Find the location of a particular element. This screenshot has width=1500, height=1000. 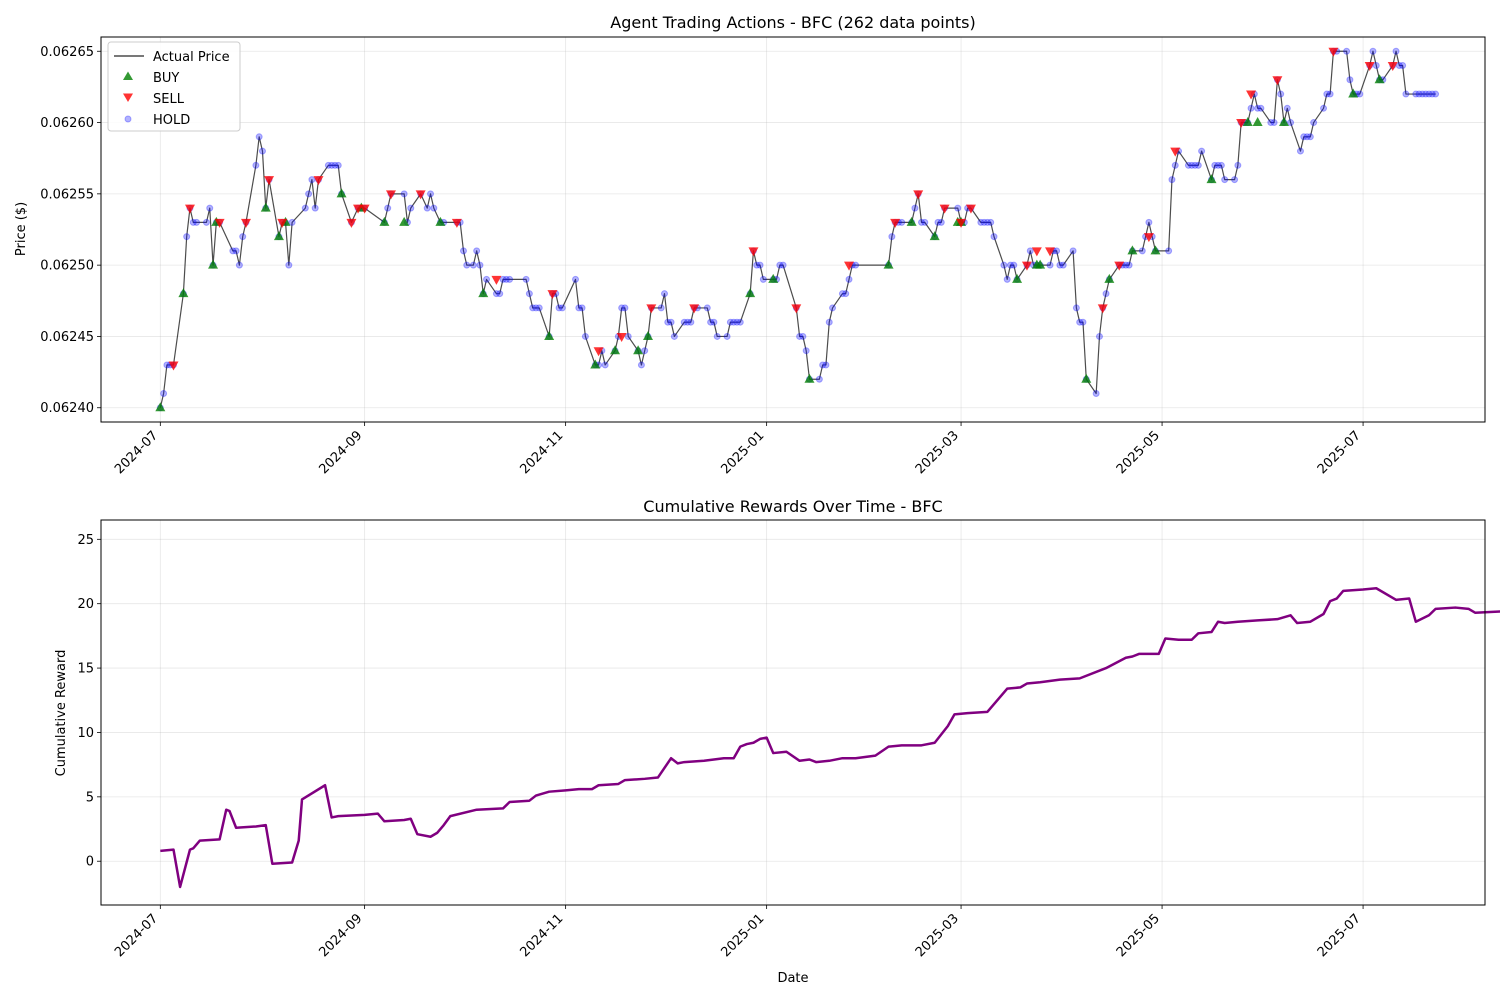

legend-label-sell: SELL is located at coordinates (169, 99).